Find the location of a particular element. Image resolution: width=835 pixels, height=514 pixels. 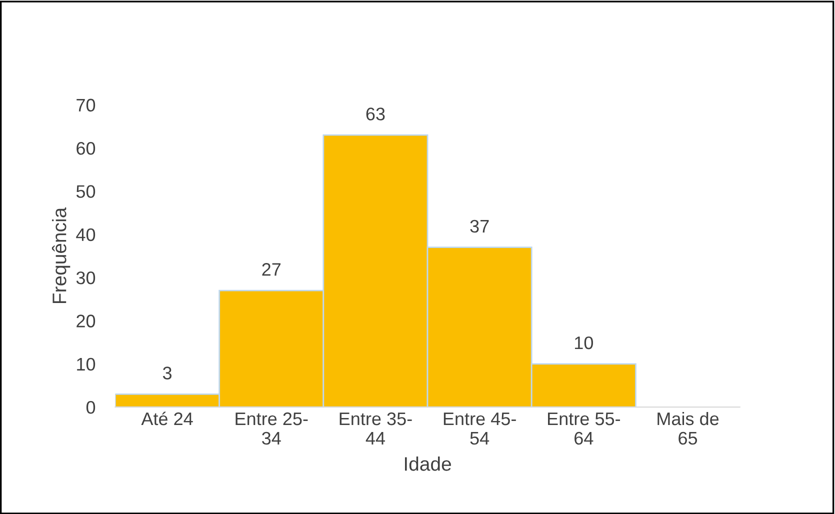

data-label: 10 is located at coordinates (584, 343).